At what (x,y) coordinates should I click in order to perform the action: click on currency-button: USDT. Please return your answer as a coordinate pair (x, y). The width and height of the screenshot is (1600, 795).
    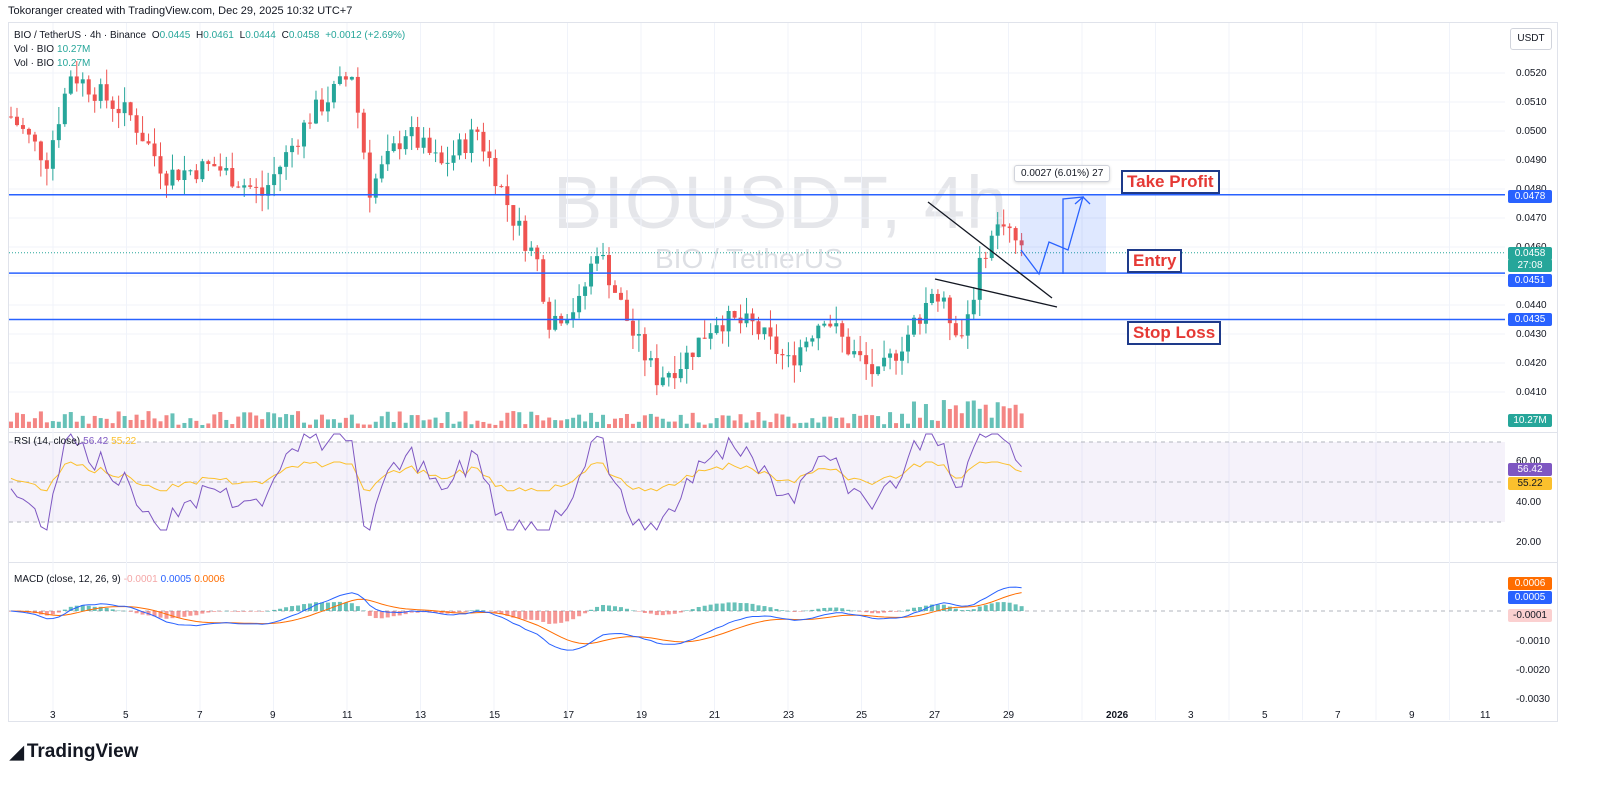
    Looking at the image, I should click on (1531, 39).